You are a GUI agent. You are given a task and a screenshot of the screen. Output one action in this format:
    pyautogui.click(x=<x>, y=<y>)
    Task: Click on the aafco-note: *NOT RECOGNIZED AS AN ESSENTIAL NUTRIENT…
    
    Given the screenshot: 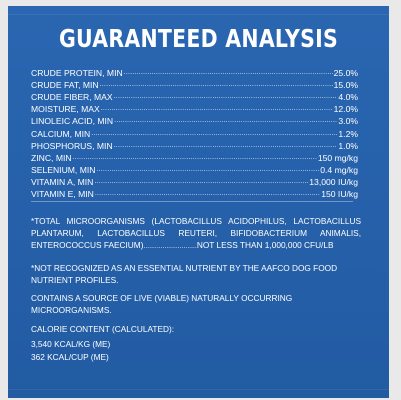 What is the action you would take?
    pyautogui.click(x=184, y=274)
    